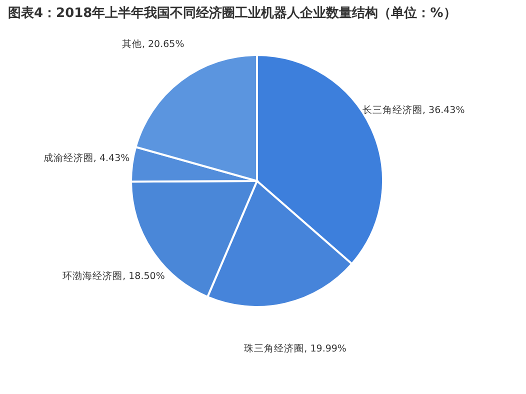 The height and width of the screenshot is (394, 526). Describe the element at coordinates (413, 110) in the screenshot. I see `slice-label: 长三角经济圈, 36.43%` at that location.